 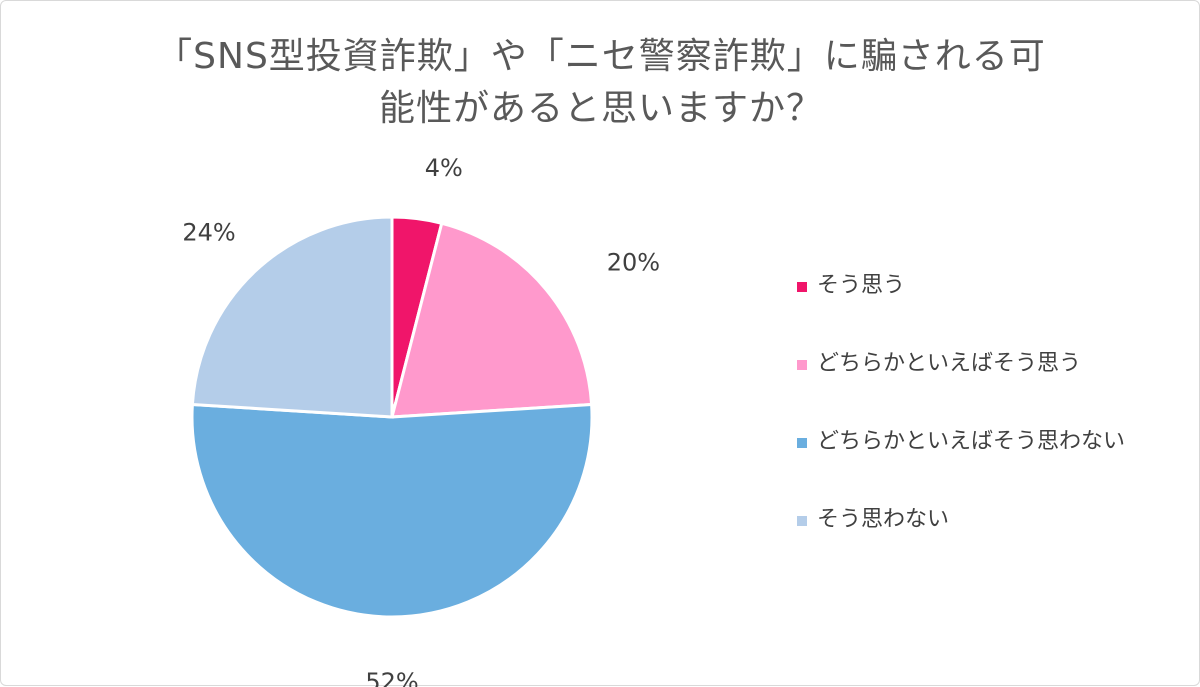 I want to click on legend-label: そう思わない, so click(x=883, y=519).